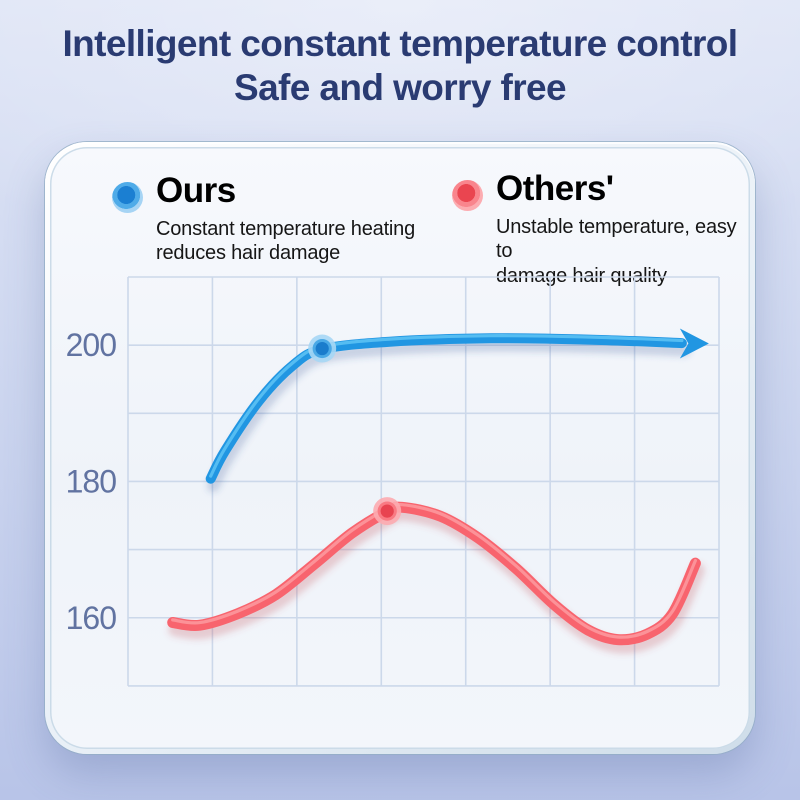 The width and height of the screenshot is (800, 800). I want to click on others-dot-icon, so click(467, 195).